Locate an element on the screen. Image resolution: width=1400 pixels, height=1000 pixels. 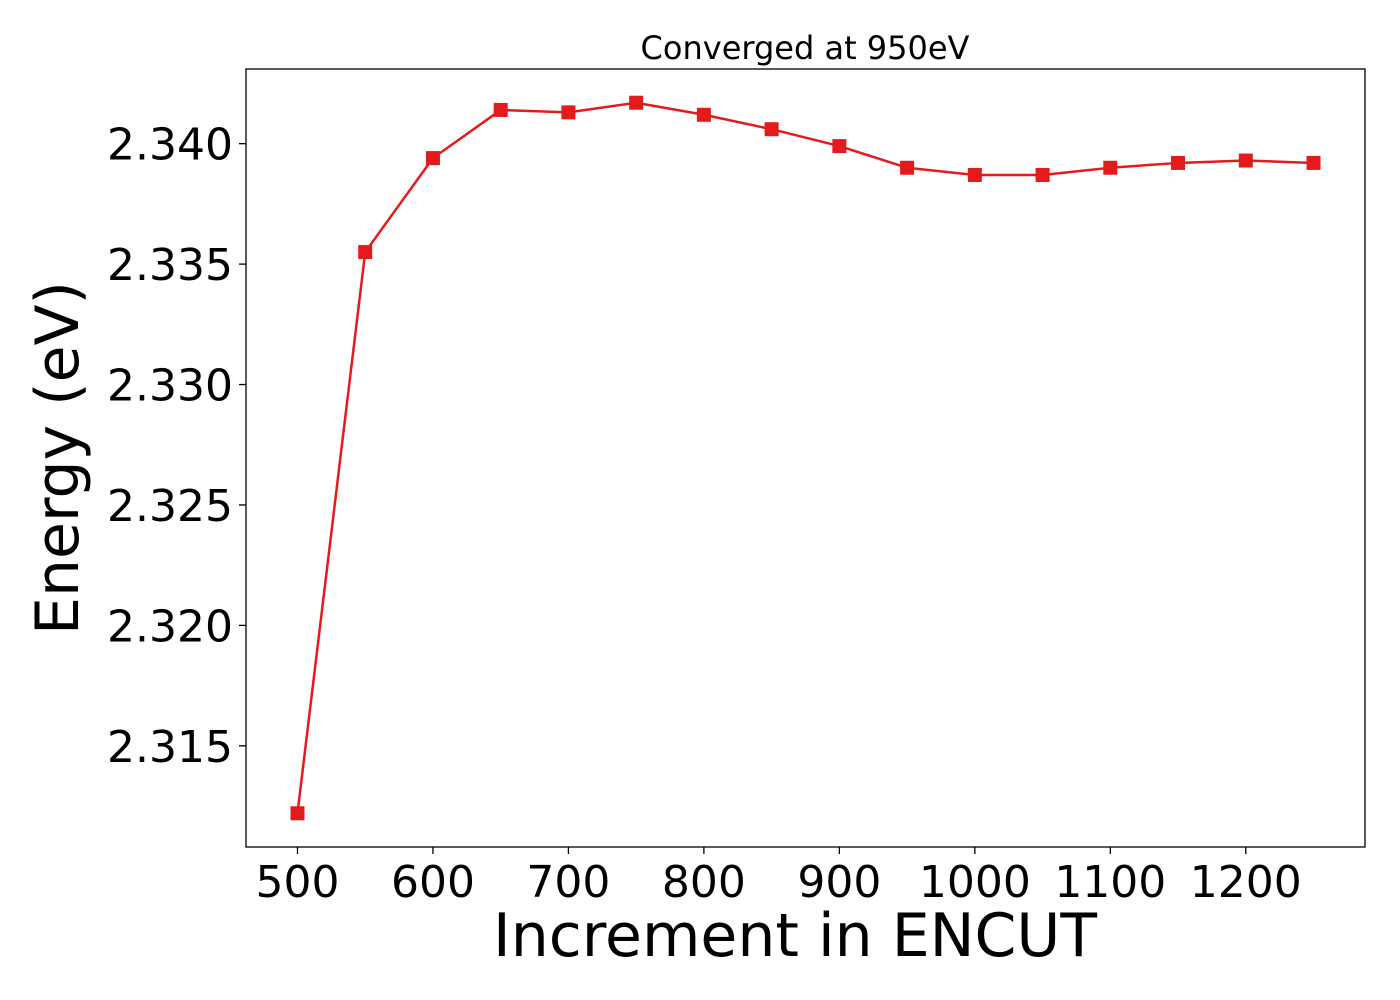
x-tick-label: 800 is located at coordinates (704, 882).